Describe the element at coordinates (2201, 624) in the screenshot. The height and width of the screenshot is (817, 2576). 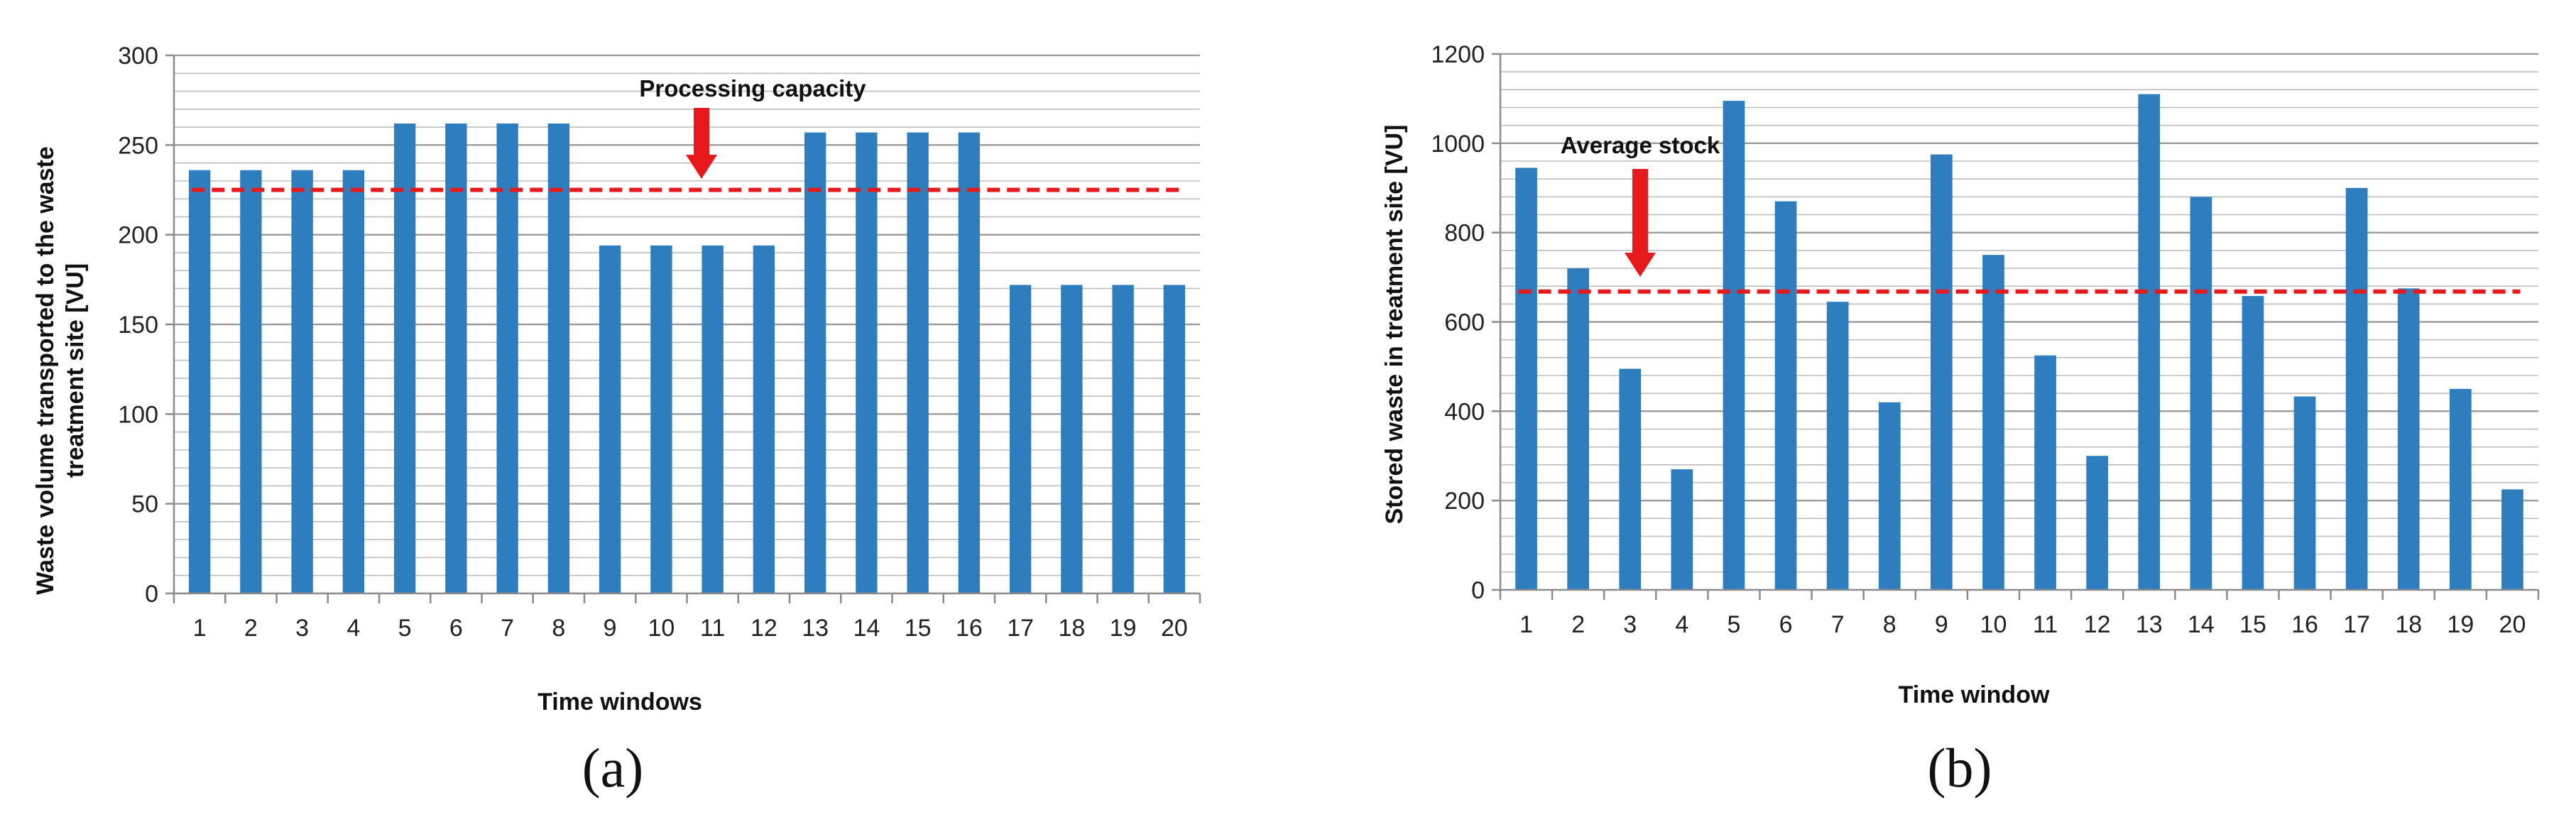
I see `chart-b-x-tick-label: 14` at that location.